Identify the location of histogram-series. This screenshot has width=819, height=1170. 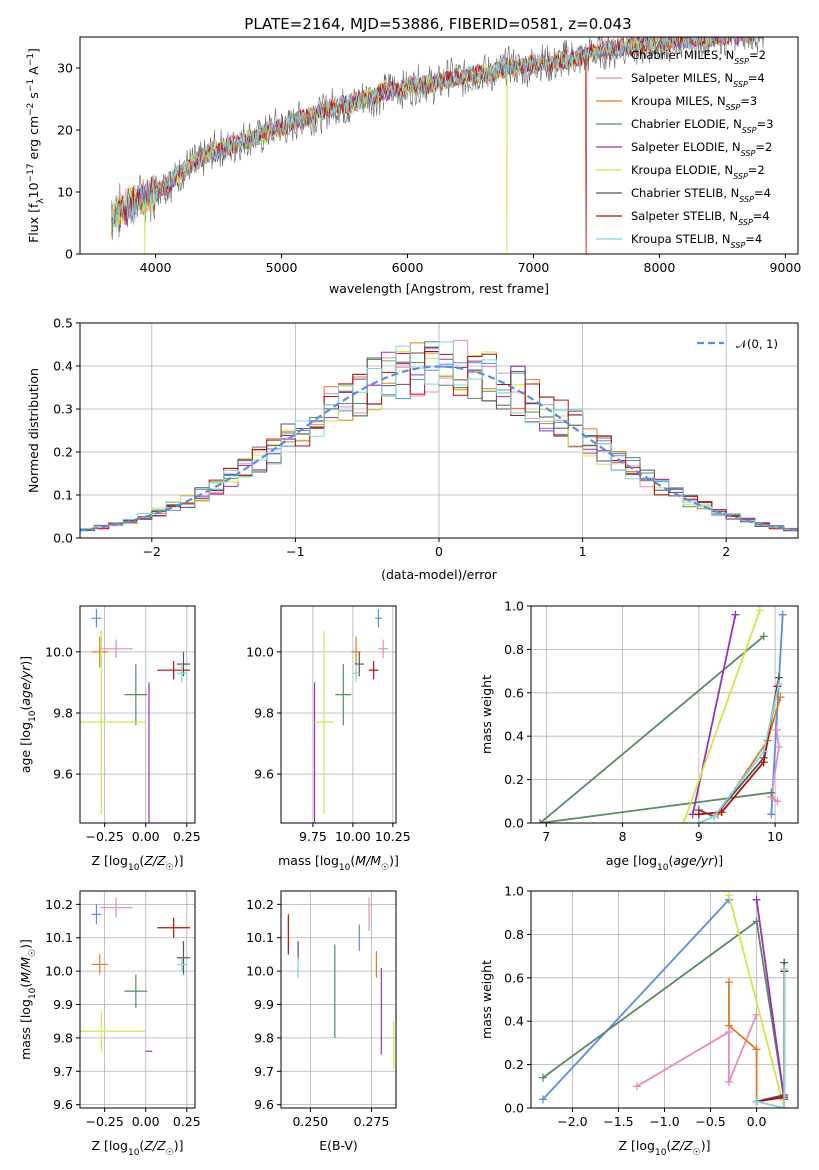
(439, 439).